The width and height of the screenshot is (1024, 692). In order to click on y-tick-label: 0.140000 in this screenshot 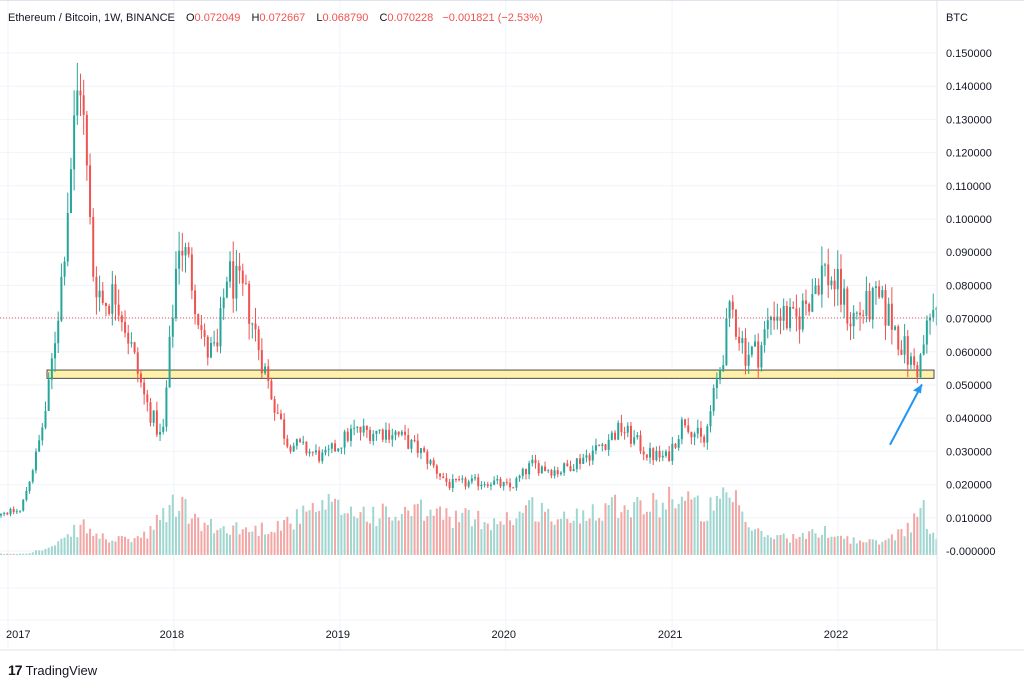, I will do `click(969, 87)`.